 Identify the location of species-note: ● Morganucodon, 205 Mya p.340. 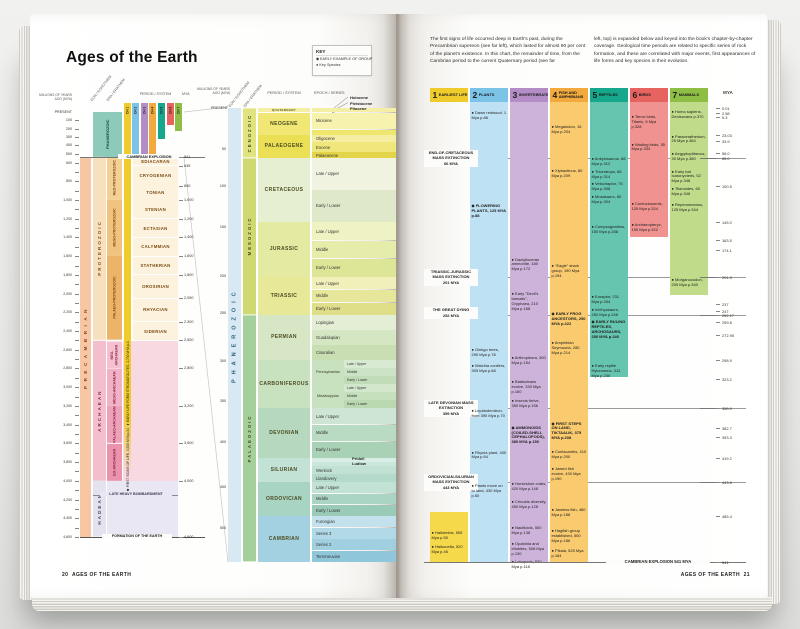
(687, 282).